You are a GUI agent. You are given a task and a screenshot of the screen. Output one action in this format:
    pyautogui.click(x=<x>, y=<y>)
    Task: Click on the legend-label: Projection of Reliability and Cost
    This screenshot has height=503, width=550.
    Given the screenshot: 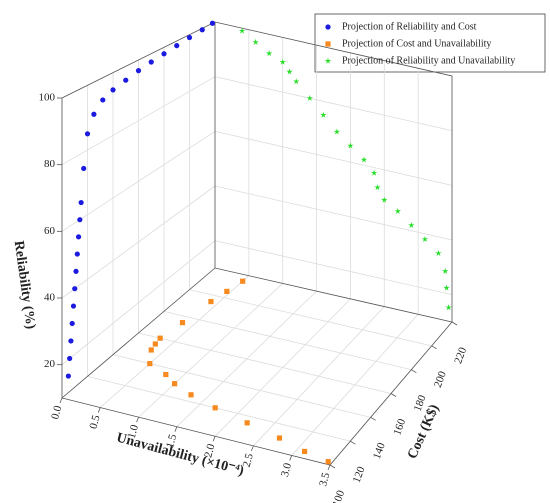 What is the action you would take?
    pyautogui.click(x=409, y=26)
    